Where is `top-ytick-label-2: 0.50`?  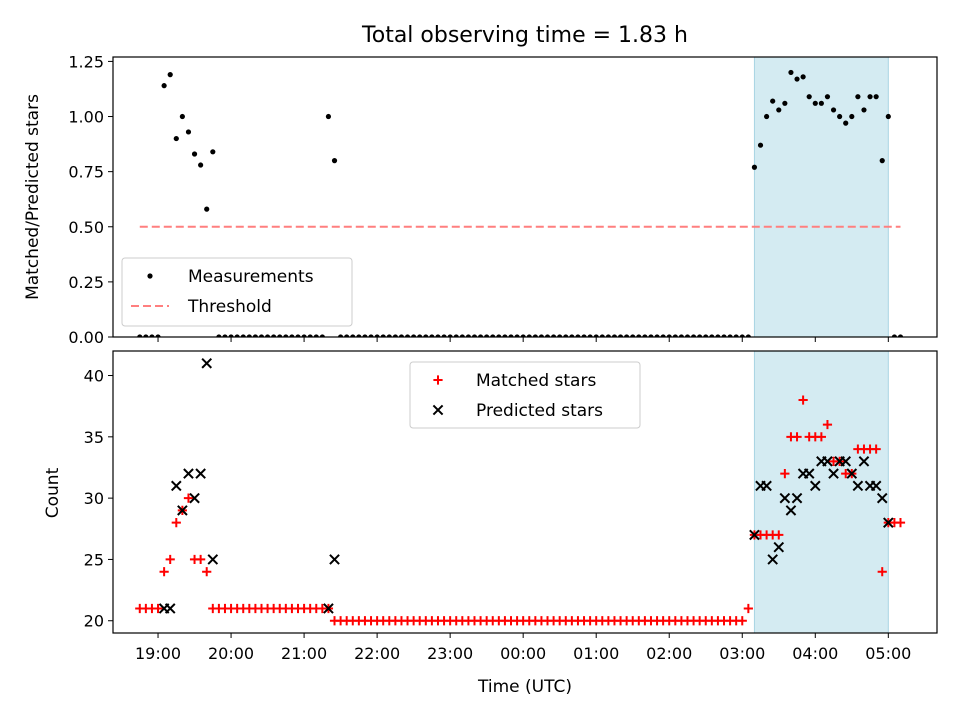 top-ytick-label-2: 0.50 is located at coordinates (86, 227).